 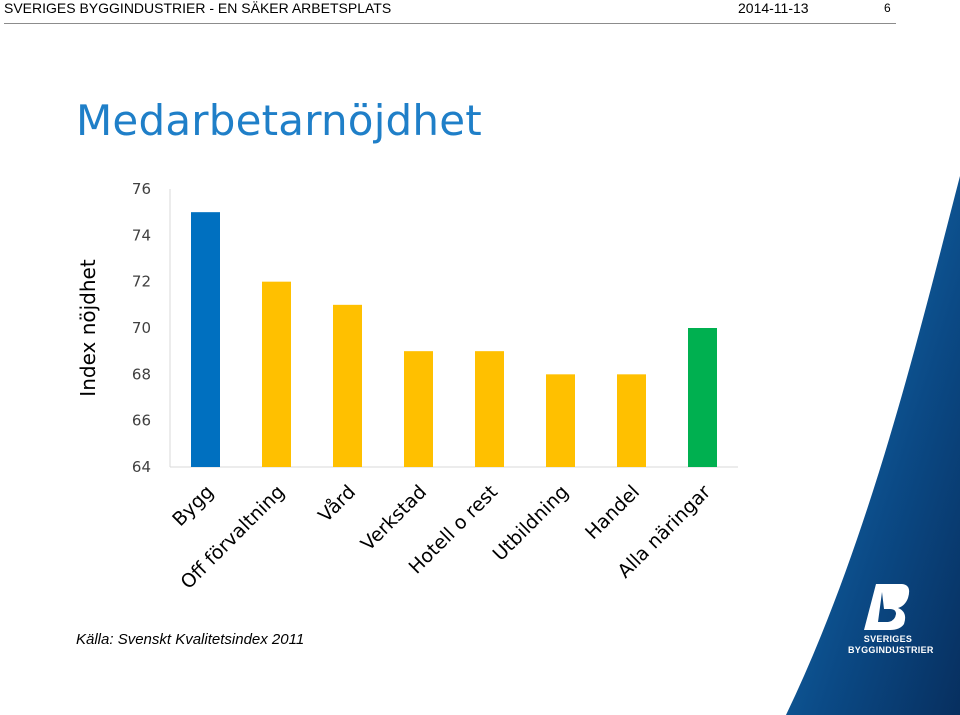 I want to click on y-axis-label: Index nöjdhet, so click(x=88, y=328).